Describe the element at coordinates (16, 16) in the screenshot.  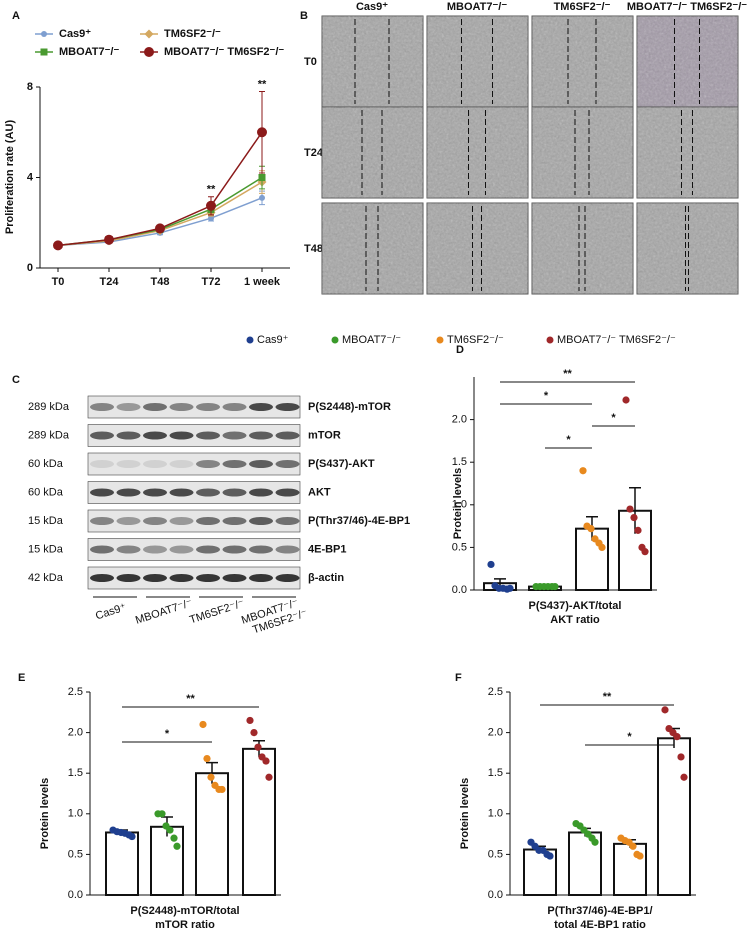
I see `panel-label: A` at that location.